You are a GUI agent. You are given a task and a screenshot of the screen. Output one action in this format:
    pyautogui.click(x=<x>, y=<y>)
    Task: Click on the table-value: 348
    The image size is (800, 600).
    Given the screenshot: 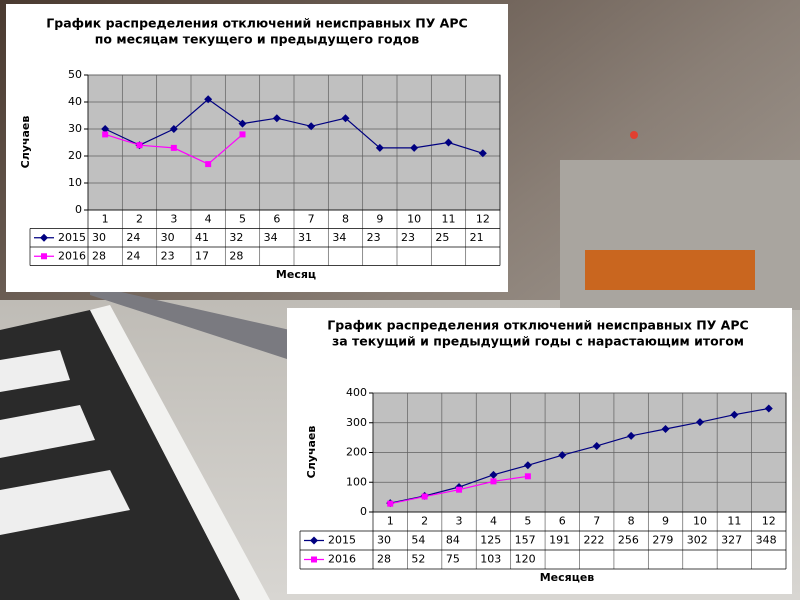 What is the action you would take?
    pyautogui.click(x=766, y=540)
    